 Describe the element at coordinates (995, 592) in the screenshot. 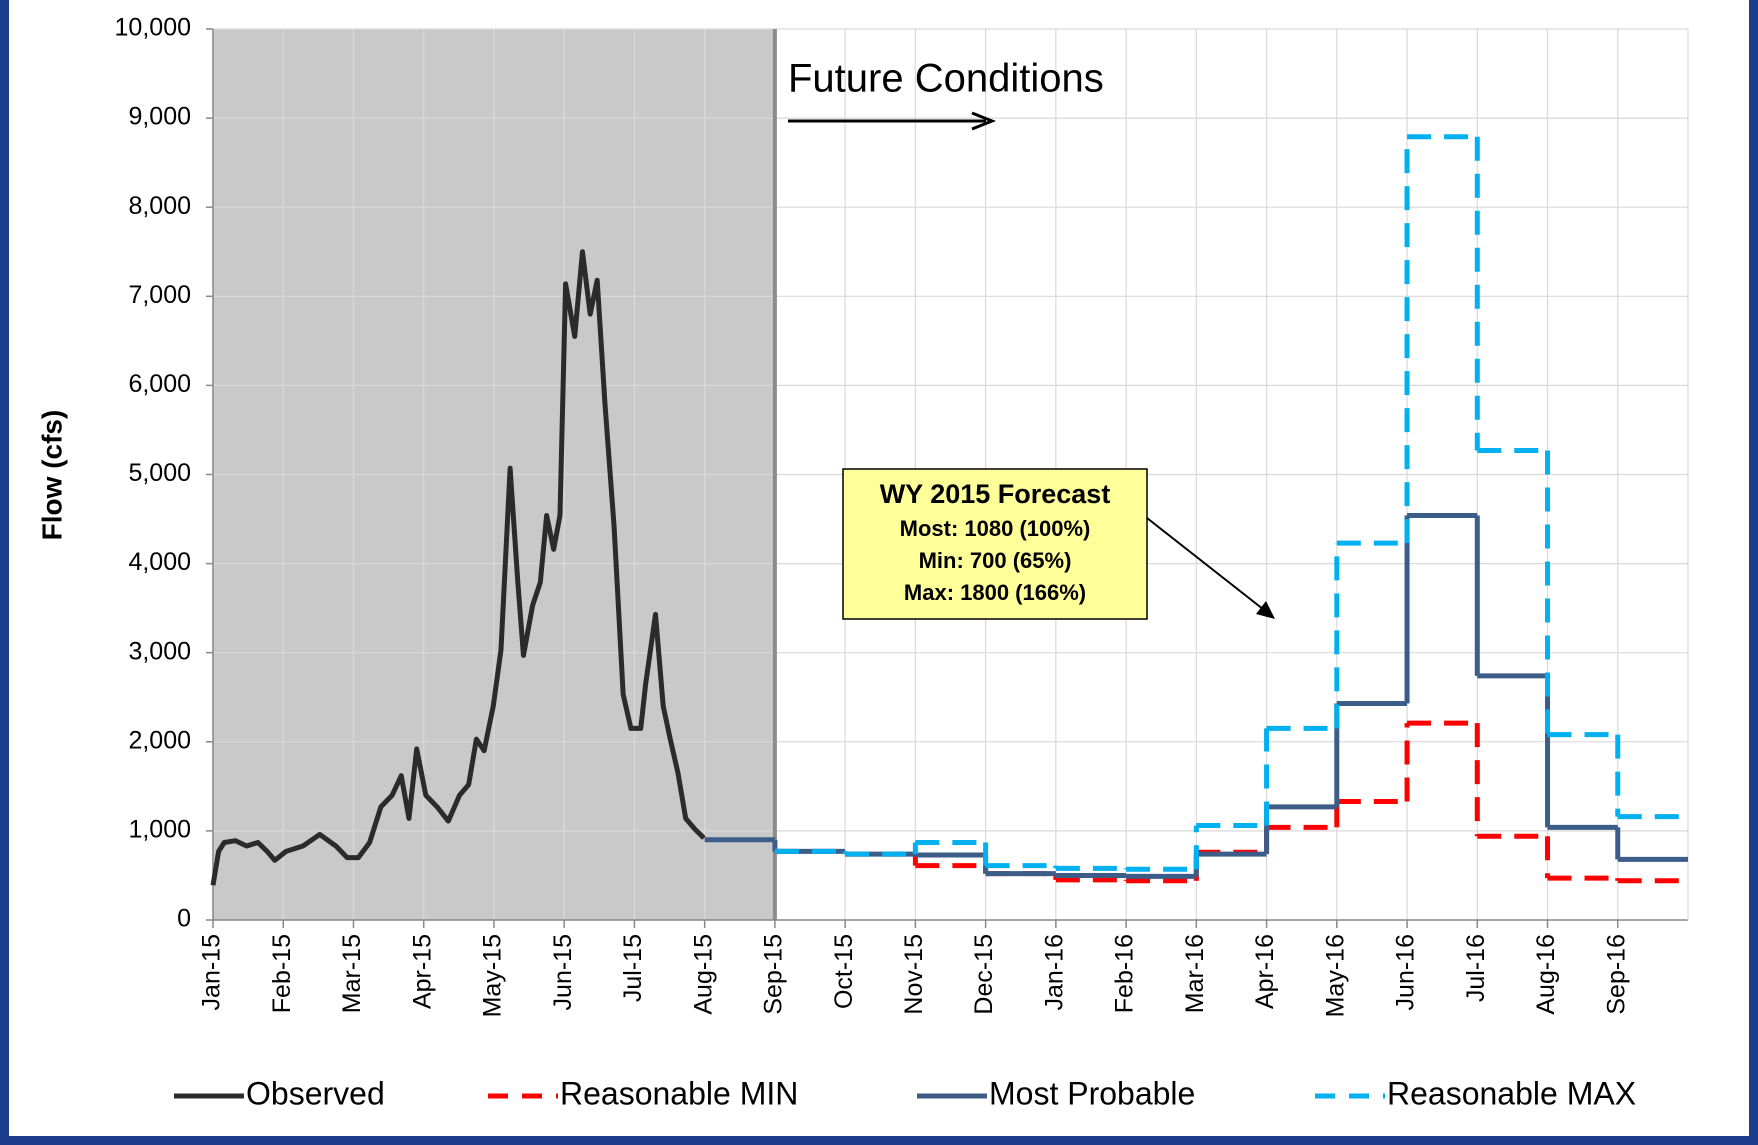

I see `annotation-line: Max: 1800 (166%)` at that location.